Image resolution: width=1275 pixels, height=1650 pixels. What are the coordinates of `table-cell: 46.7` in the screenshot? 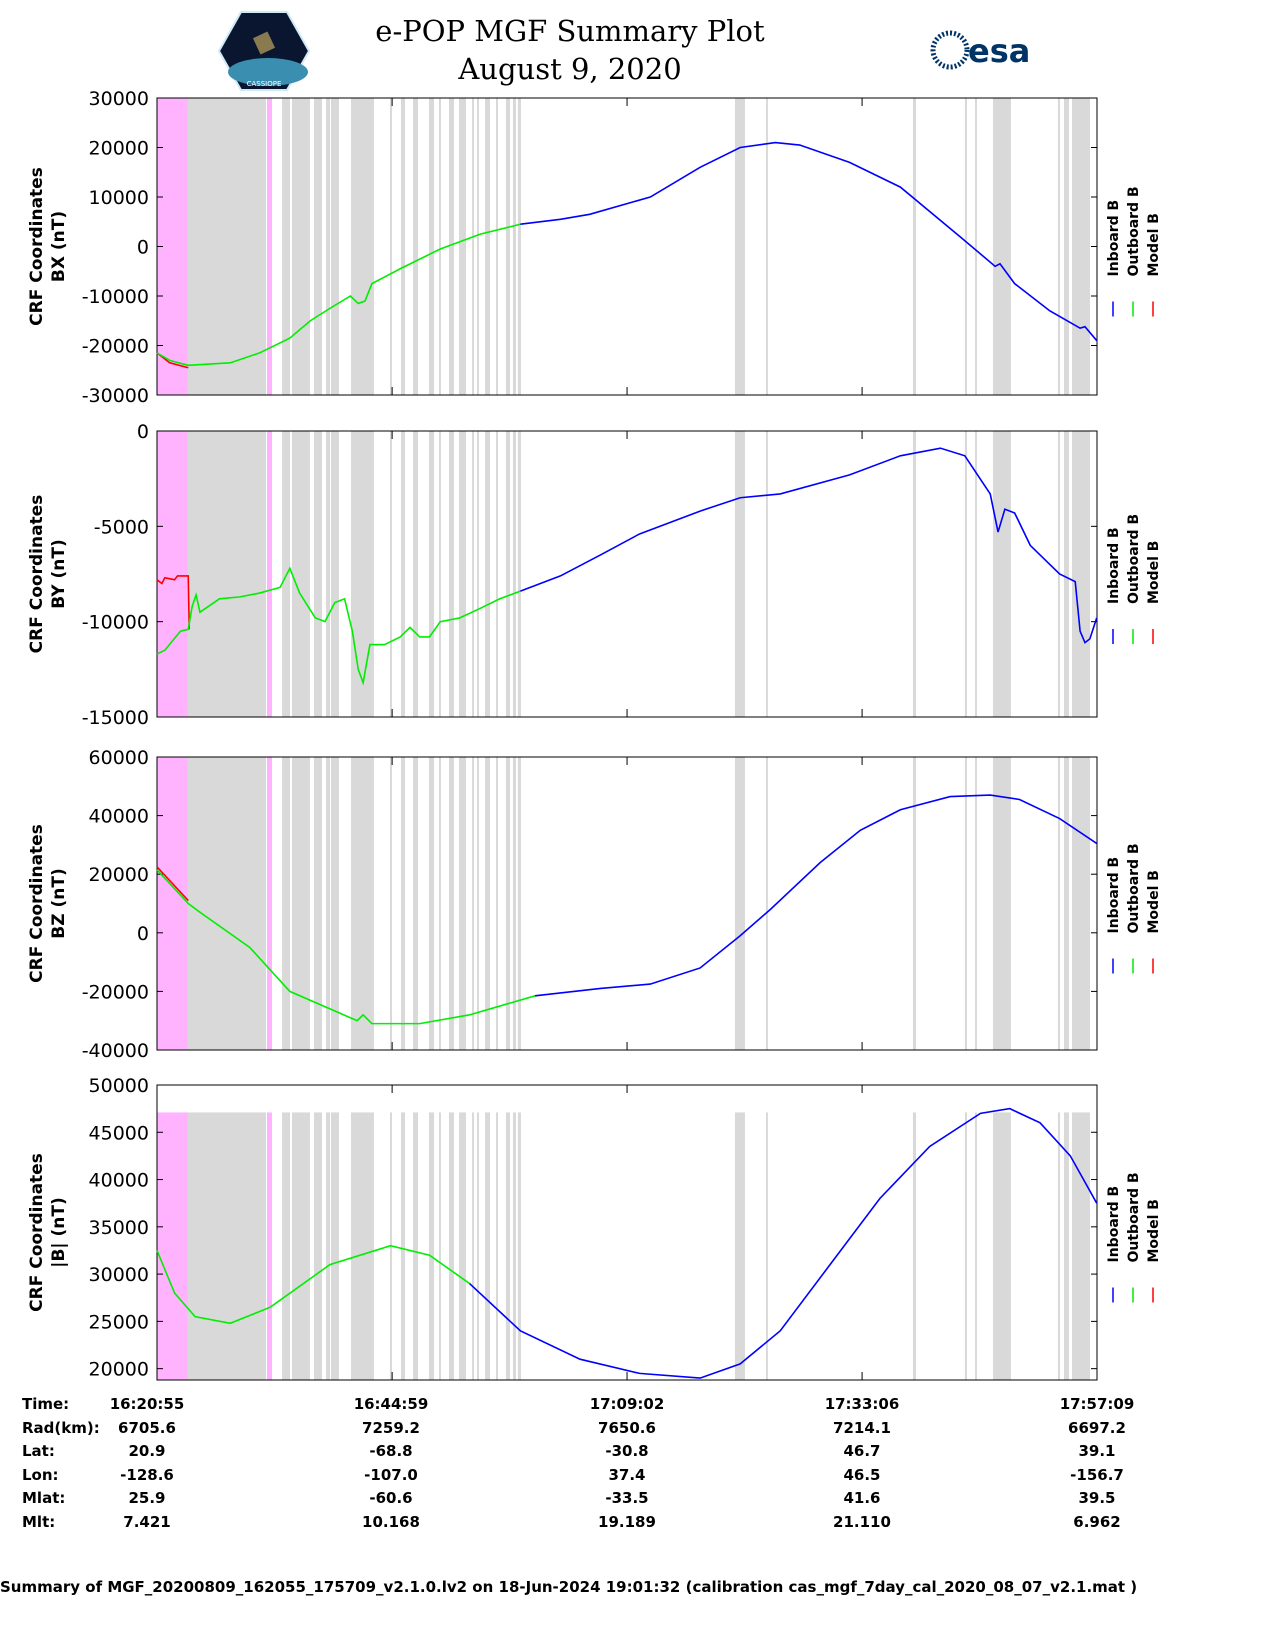 It's located at (862, 1451).